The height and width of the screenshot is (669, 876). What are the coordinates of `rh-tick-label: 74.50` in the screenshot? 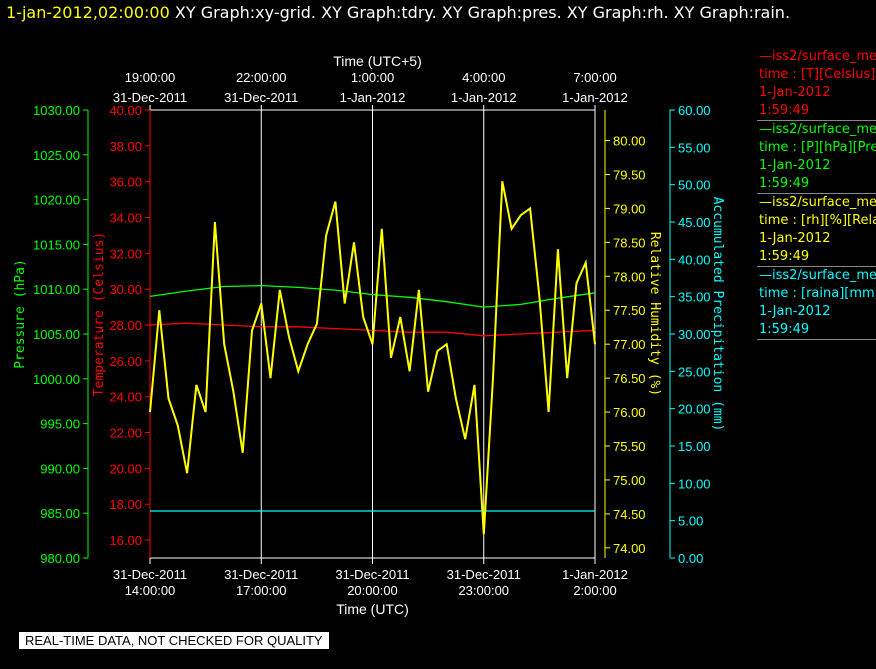 It's located at (629, 514).